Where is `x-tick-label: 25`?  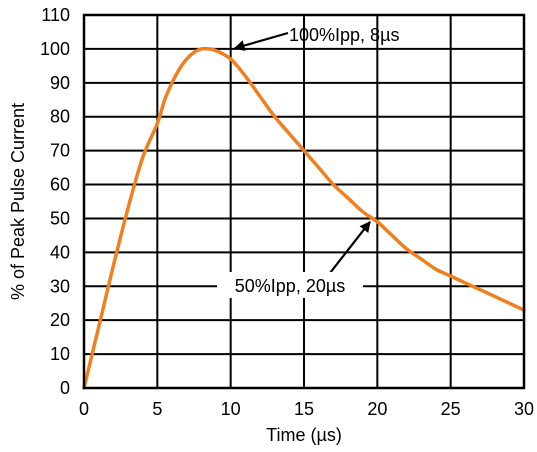 x-tick-label: 25 is located at coordinates (451, 409).